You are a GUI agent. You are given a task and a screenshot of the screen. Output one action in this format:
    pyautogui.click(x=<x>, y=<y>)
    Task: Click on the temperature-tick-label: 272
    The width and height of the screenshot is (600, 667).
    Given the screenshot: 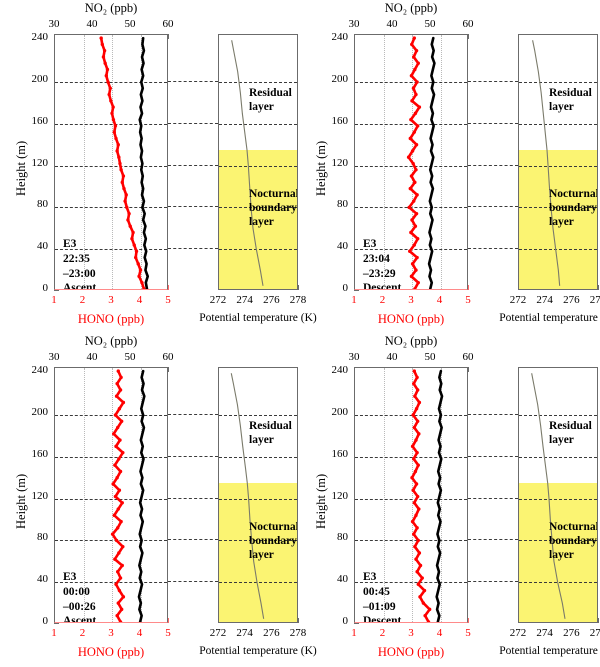 What is the action you would take?
    pyautogui.click(x=518, y=633)
    